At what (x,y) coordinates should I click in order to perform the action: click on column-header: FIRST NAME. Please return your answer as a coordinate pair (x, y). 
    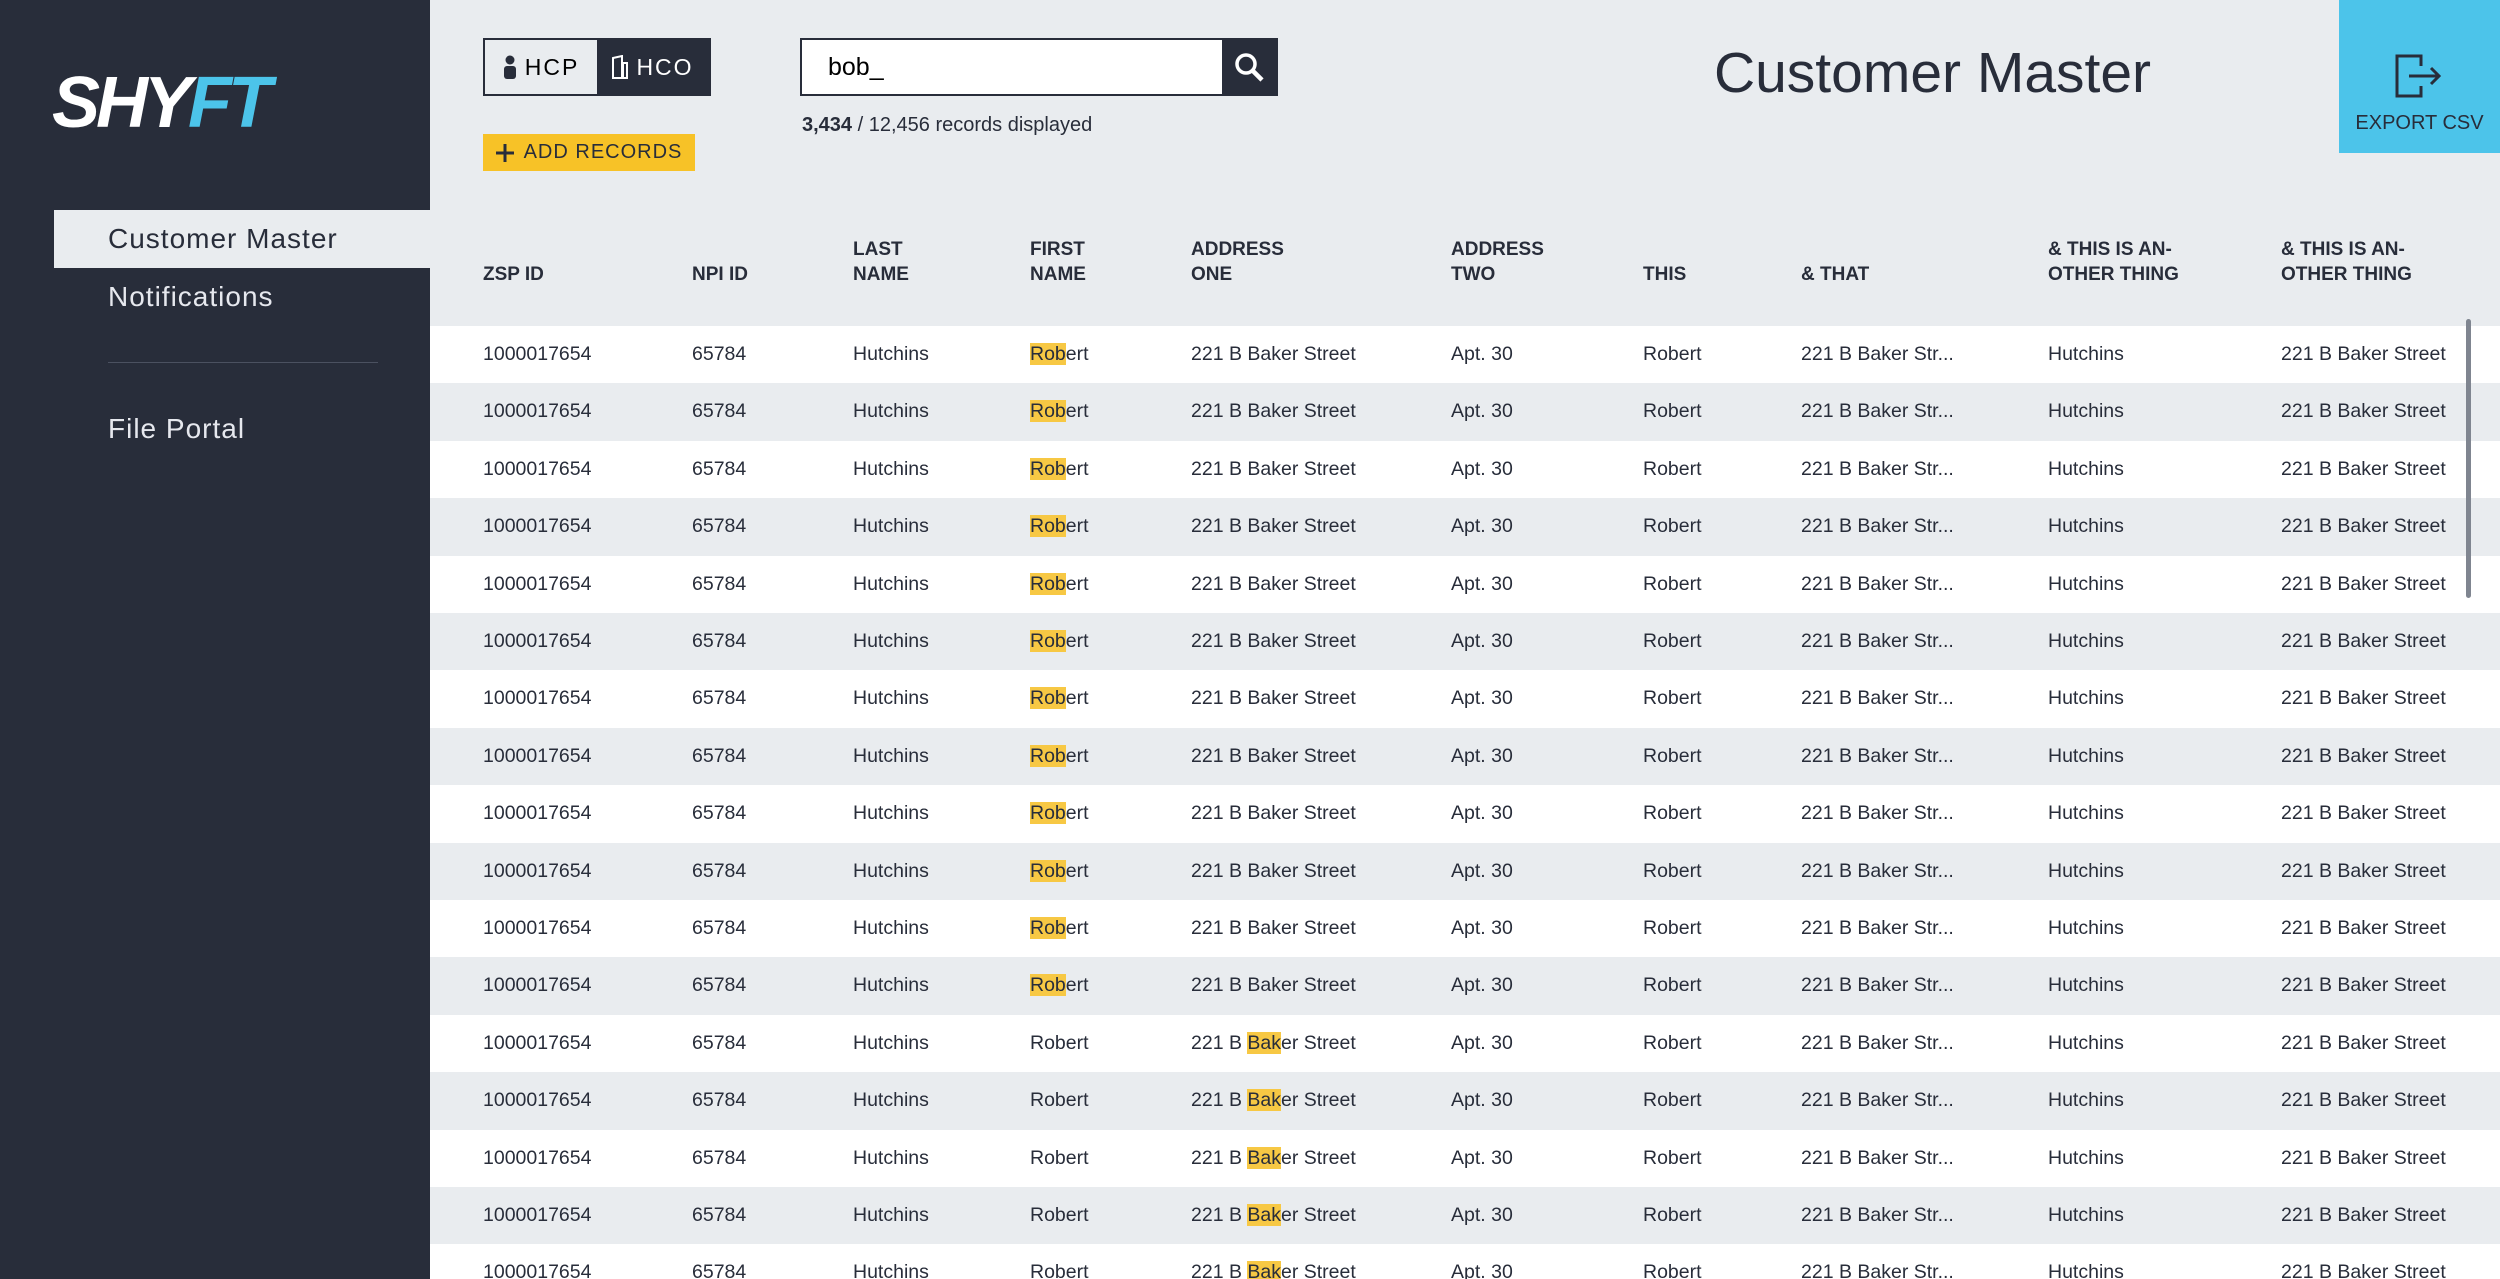
    Looking at the image, I should click on (1058, 262).